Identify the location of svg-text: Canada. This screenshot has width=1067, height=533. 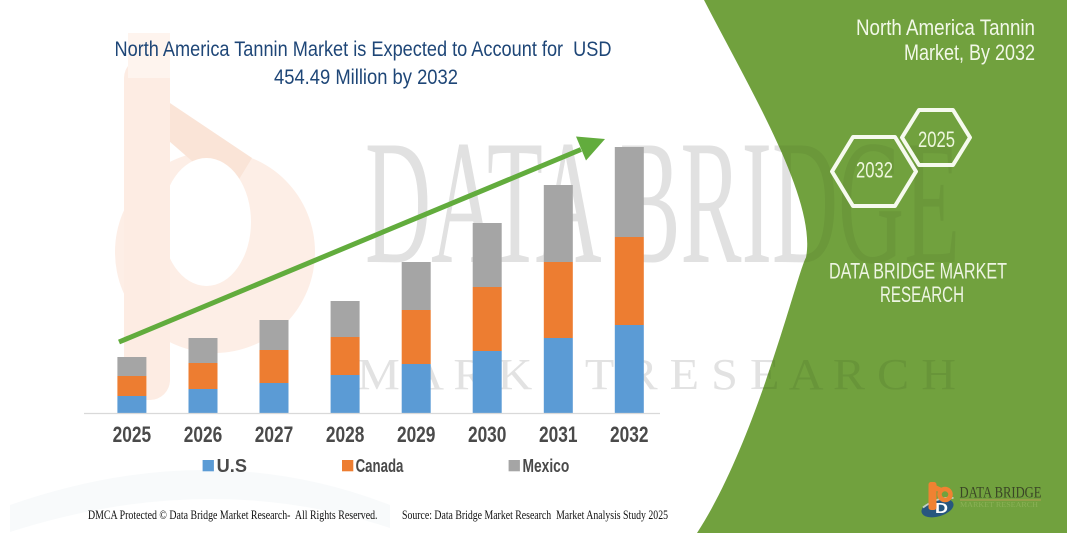
(380, 466).